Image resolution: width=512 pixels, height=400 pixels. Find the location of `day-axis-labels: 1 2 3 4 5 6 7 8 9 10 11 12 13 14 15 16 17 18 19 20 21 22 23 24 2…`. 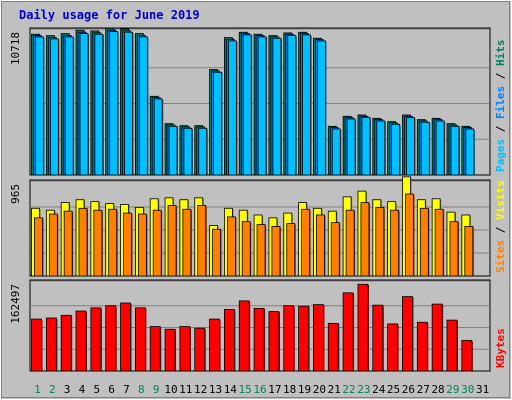

day-axis-labels: 1 2 3 4 5 6 7 8 9 10 11 12 13 14 15 16 17 18 19 20 21 22 23 24 2… is located at coordinates (261, 389).